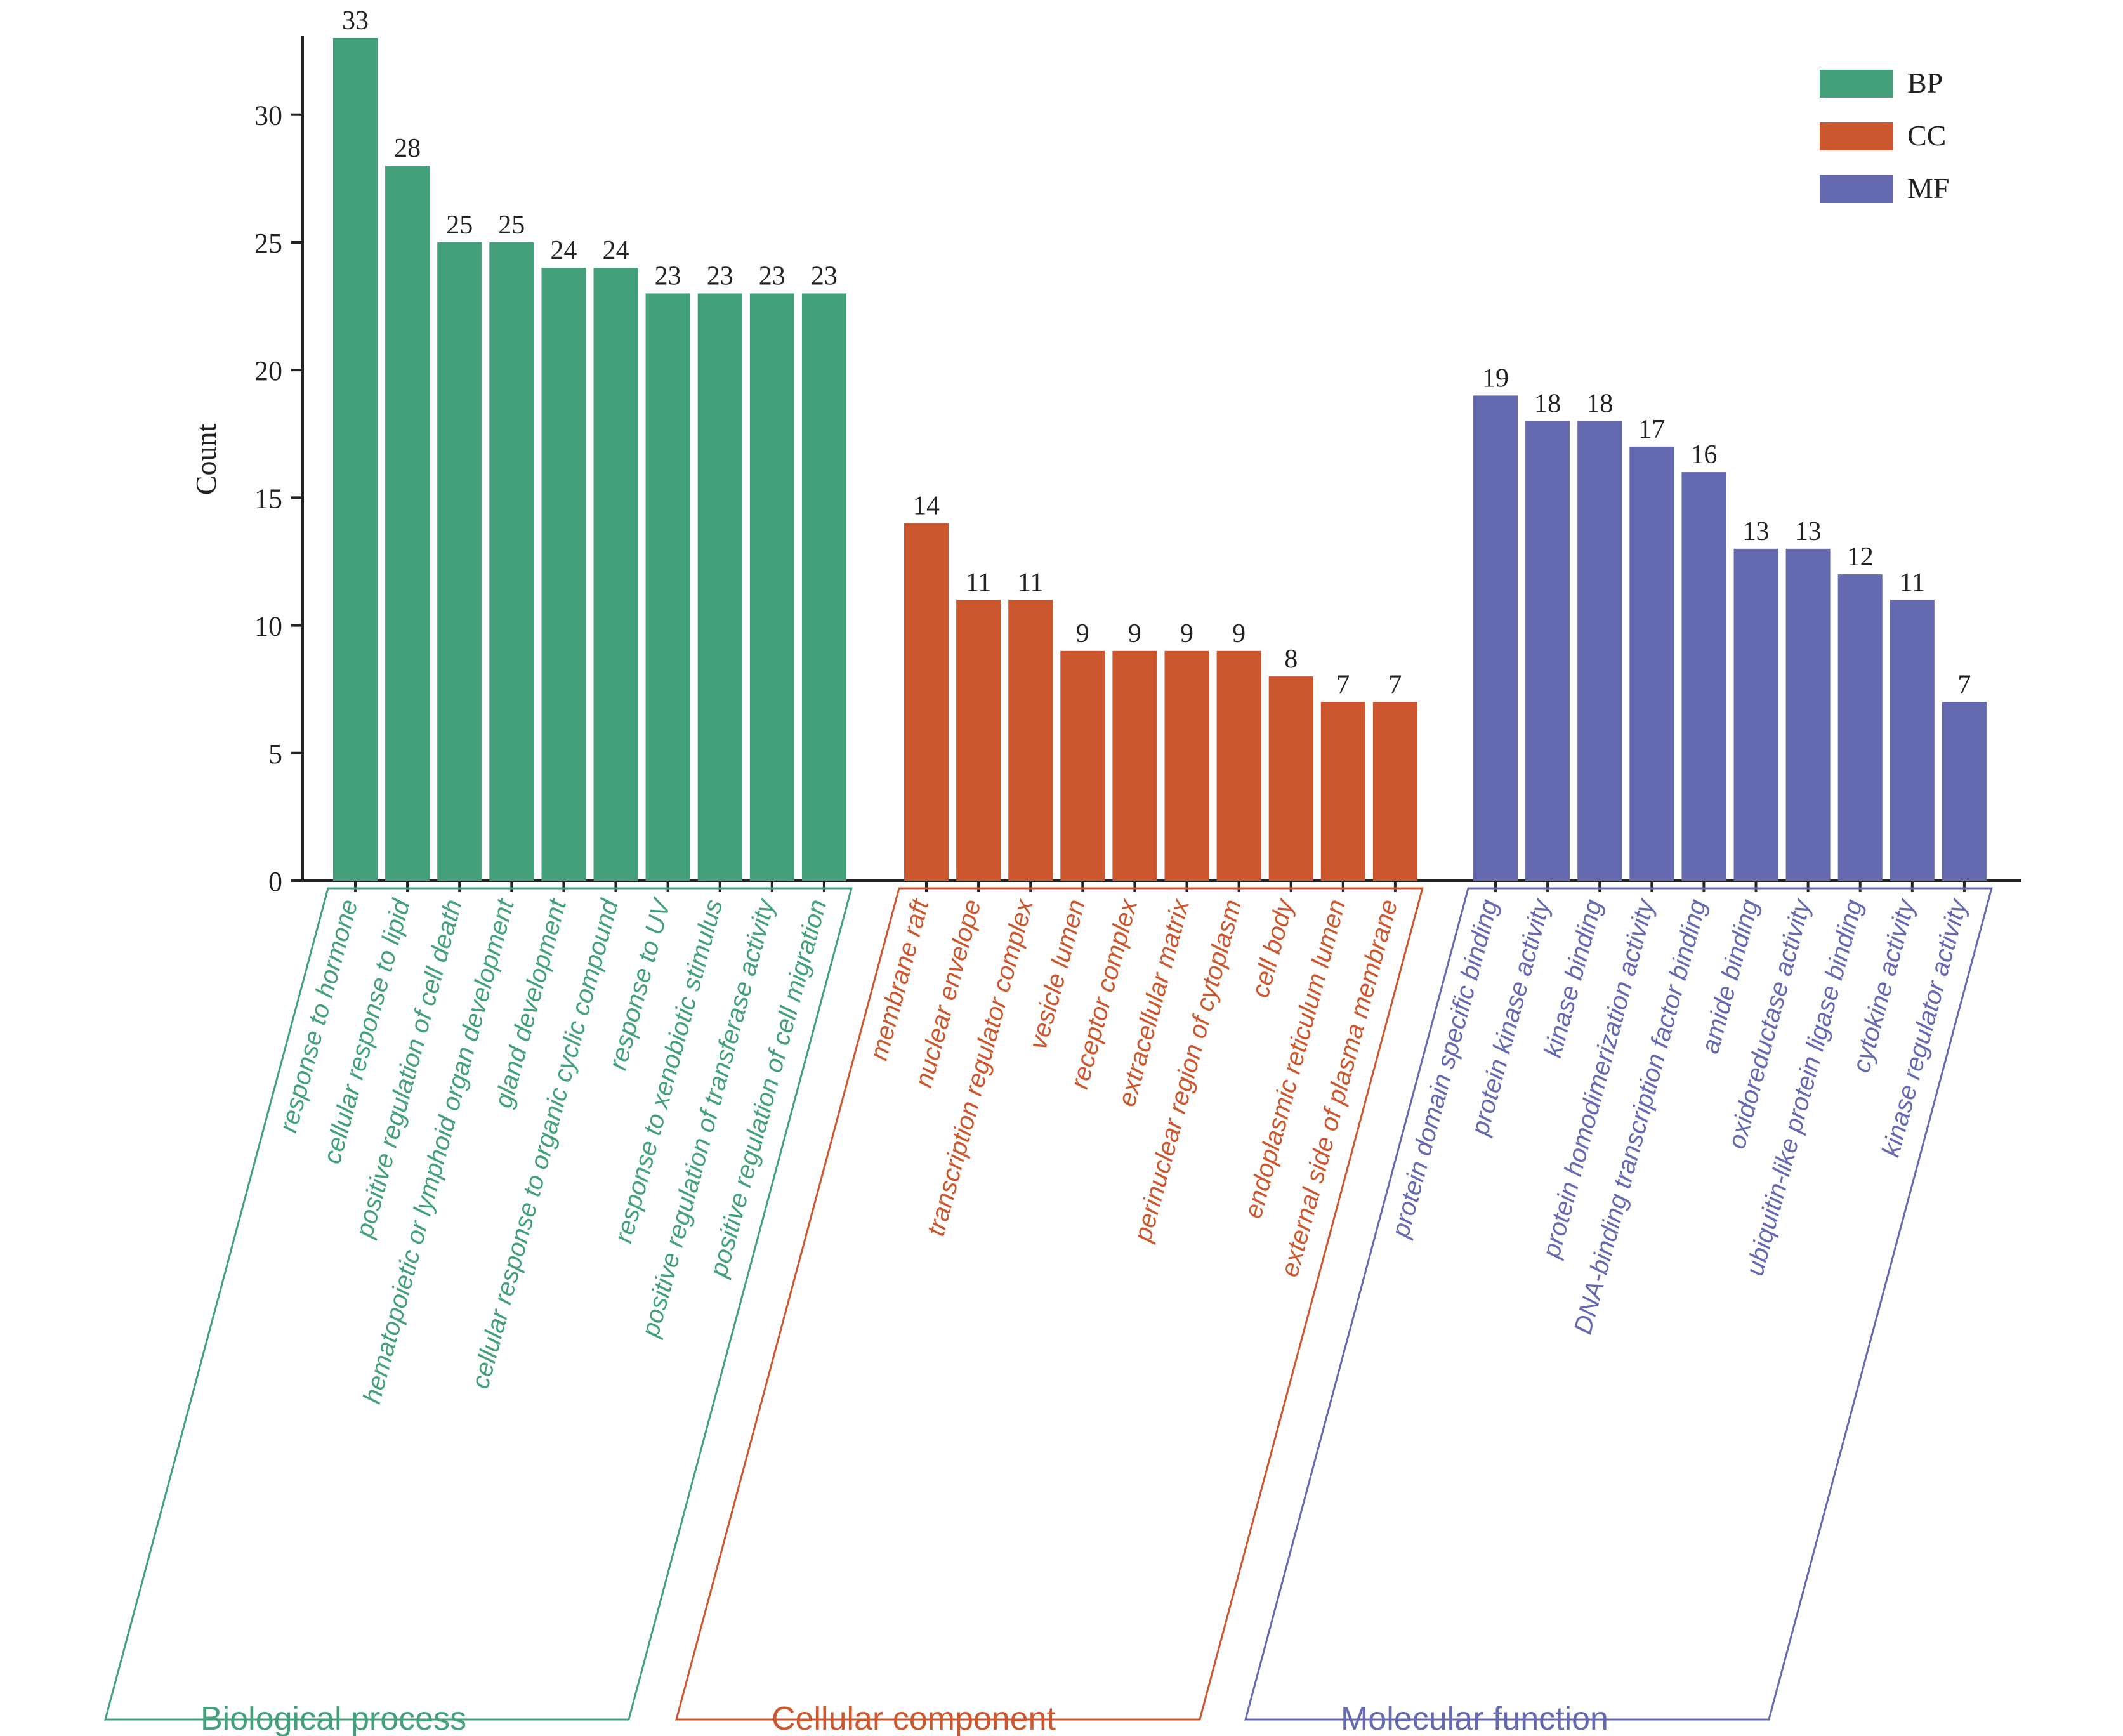 This screenshot has width=2123, height=1736. What do you see at coordinates (927, 507) in the screenshot?
I see `data-label: 14` at bounding box center [927, 507].